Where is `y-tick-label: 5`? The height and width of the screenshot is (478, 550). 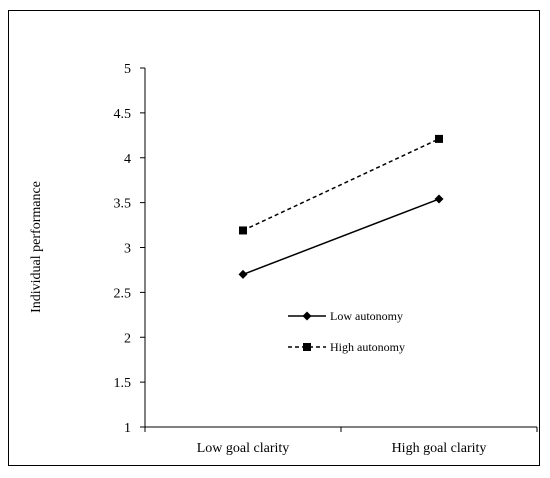
y-tick-label: 5 is located at coordinates (127, 69).